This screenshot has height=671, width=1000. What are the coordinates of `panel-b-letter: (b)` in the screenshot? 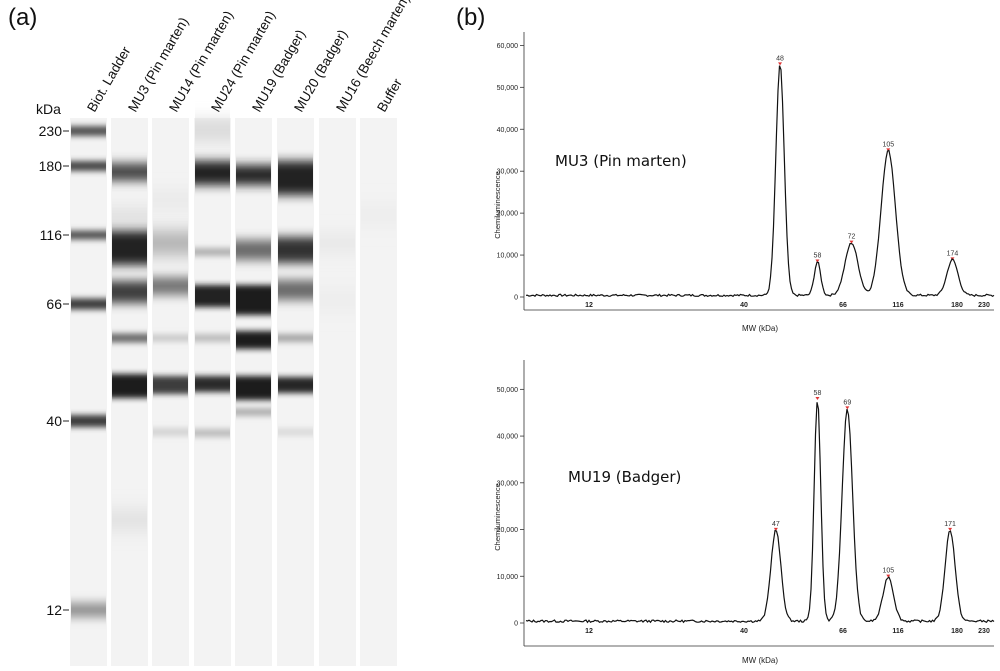 It's located at (471, 17).